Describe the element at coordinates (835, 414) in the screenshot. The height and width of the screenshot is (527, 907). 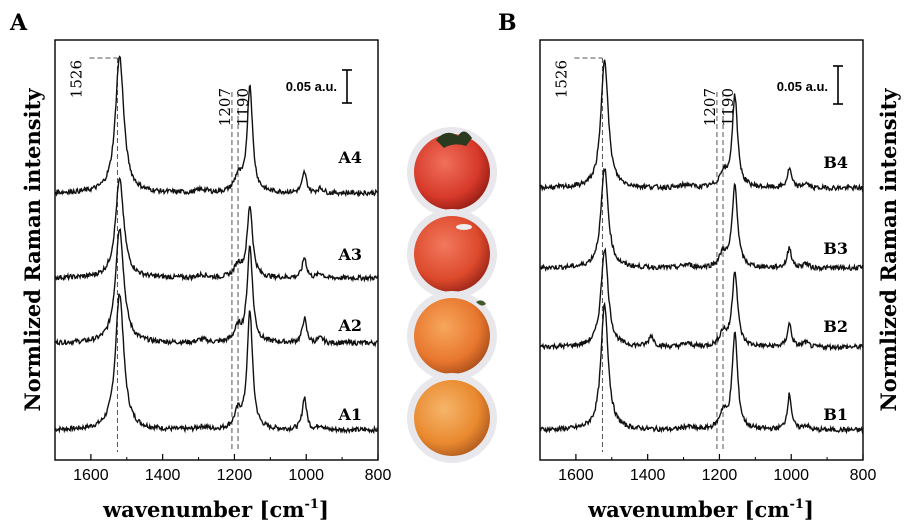
I see `series-label: B1` at that location.